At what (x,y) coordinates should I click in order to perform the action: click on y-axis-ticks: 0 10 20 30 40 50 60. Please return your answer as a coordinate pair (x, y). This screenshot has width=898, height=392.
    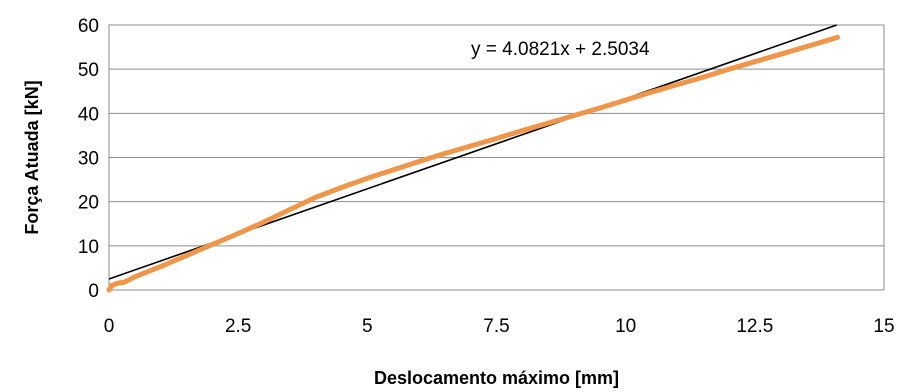
    Looking at the image, I should click on (88, 159).